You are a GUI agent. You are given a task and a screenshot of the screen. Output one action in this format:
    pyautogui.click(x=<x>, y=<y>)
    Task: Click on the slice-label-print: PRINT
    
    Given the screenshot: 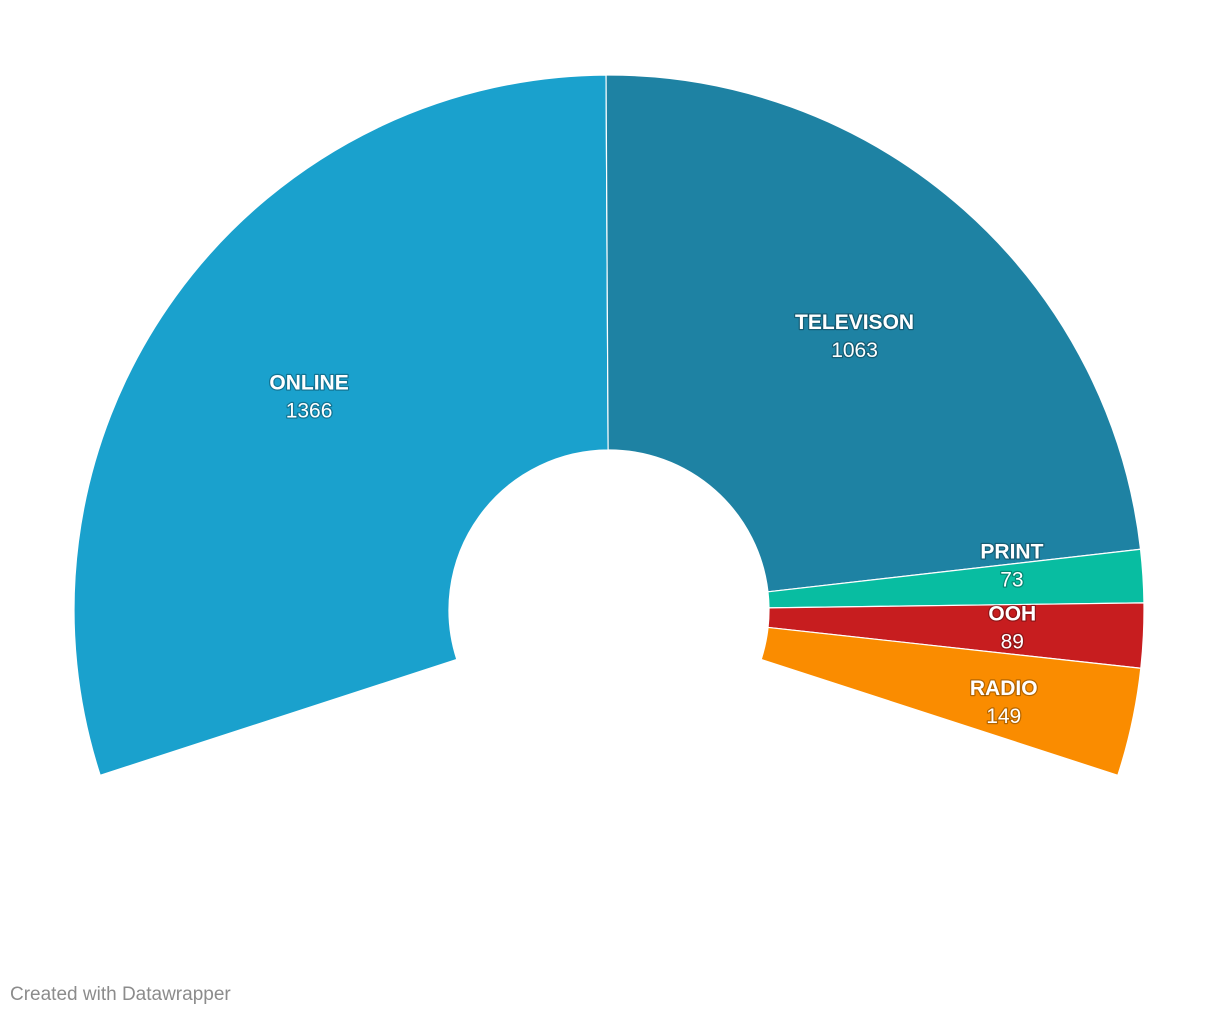 What is the action you would take?
    pyautogui.click(x=1011, y=551)
    